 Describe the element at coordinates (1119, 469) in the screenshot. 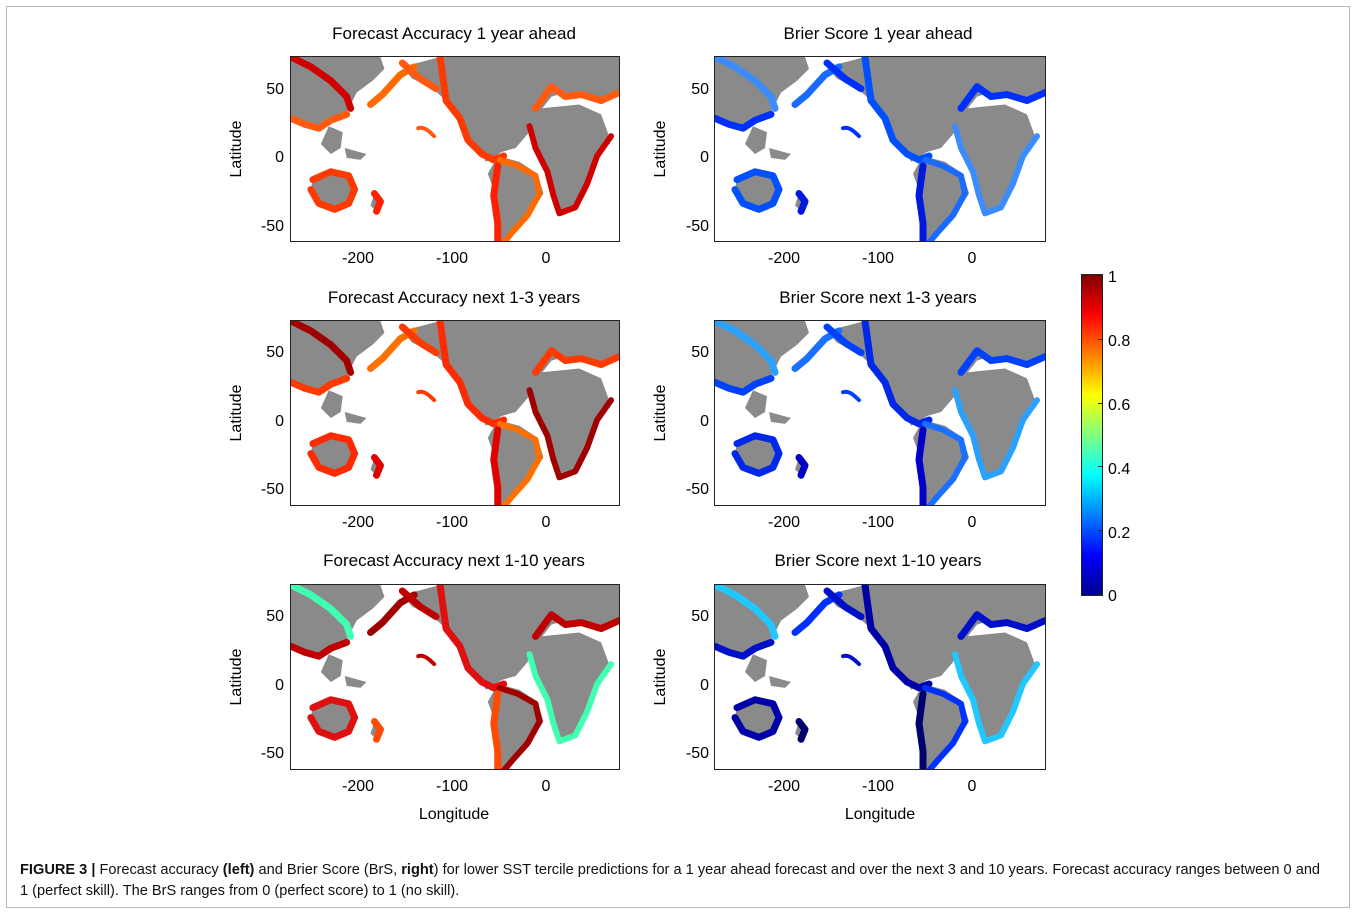

I see `colorbar-tick-label: 0.4` at that location.